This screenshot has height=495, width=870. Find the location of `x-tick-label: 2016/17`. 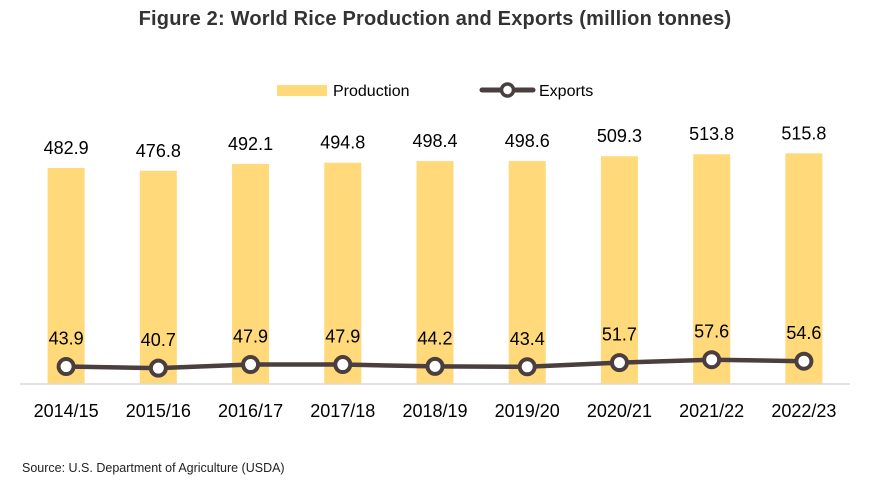

x-tick-label: 2016/17 is located at coordinates (250, 411).